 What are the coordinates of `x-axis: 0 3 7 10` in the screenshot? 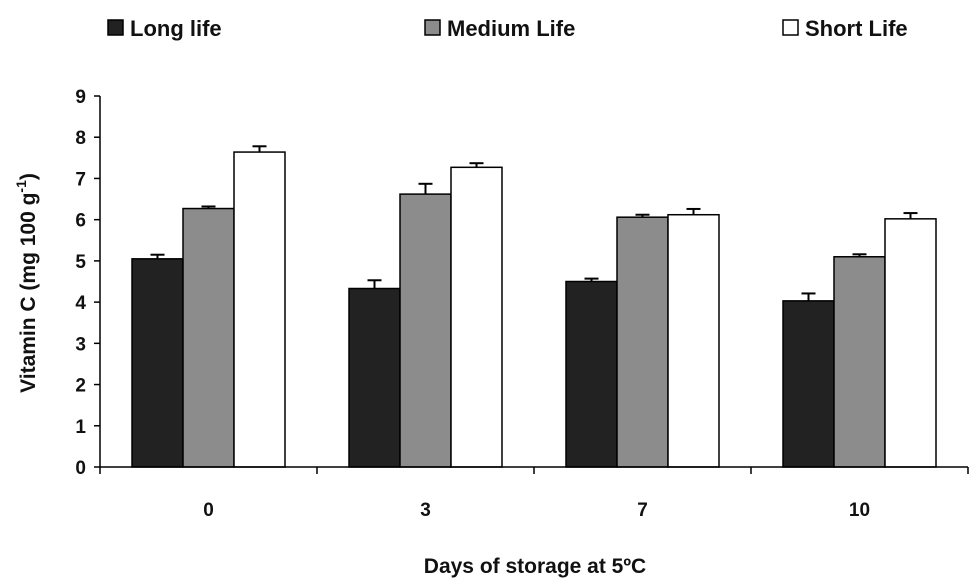 It's located at (534, 493).